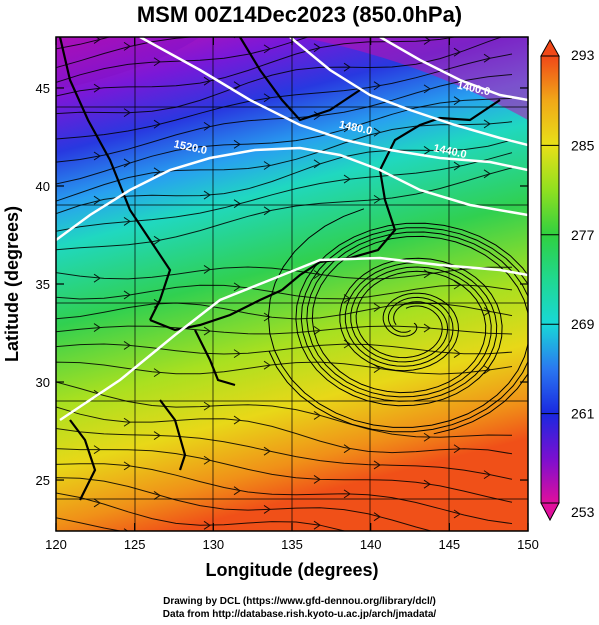 The width and height of the screenshot is (599, 625). I want to click on y-tick-label: 40, so click(43, 186).